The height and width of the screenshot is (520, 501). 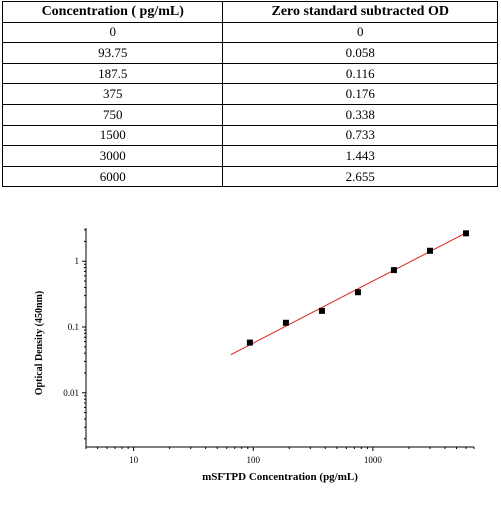 I want to click on y-tick-label: 0.01, so click(x=71, y=393).